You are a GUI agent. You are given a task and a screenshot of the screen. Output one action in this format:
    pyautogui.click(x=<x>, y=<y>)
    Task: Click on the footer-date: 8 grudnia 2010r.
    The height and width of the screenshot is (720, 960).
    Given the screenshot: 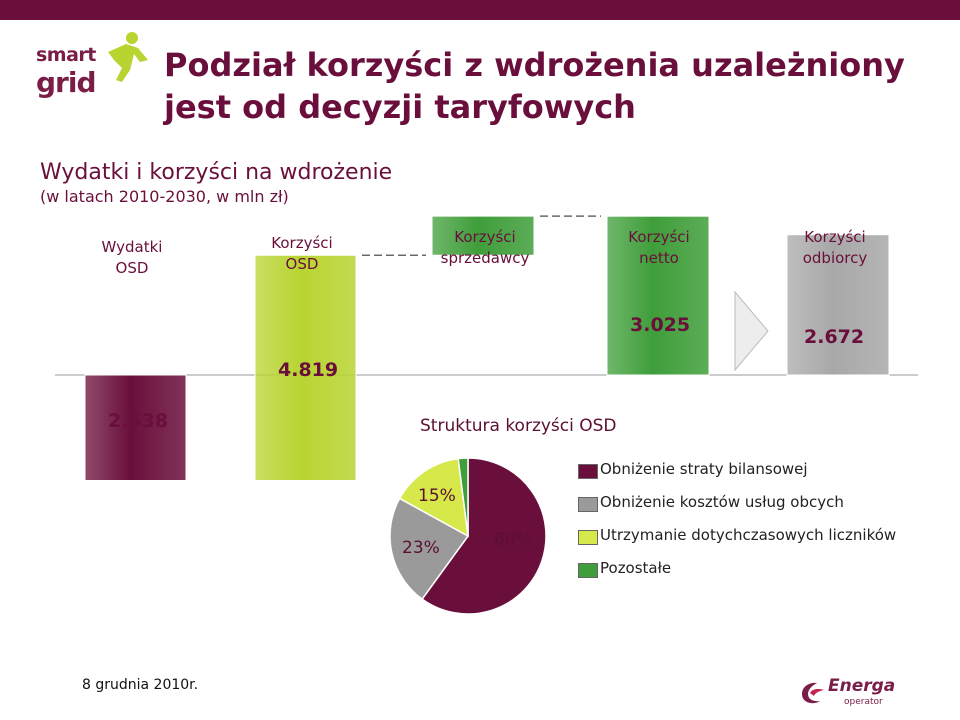 What is the action you would take?
    pyautogui.click(x=140, y=685)
    